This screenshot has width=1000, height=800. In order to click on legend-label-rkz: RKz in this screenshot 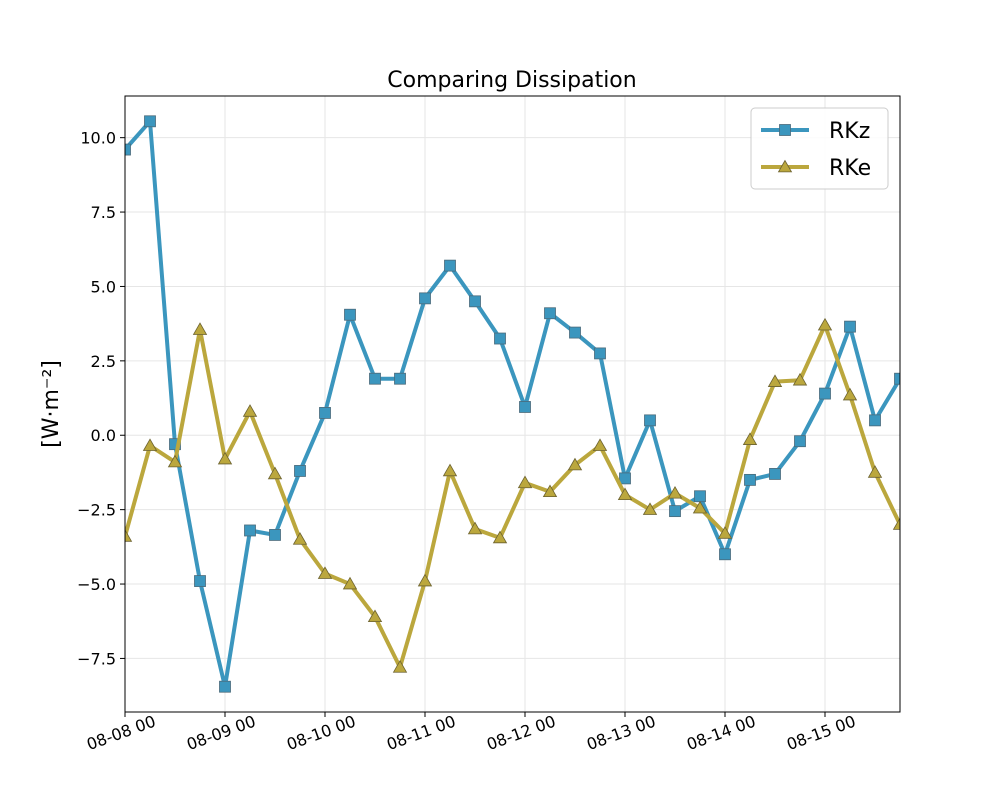, I will do `click(849, 131)`.